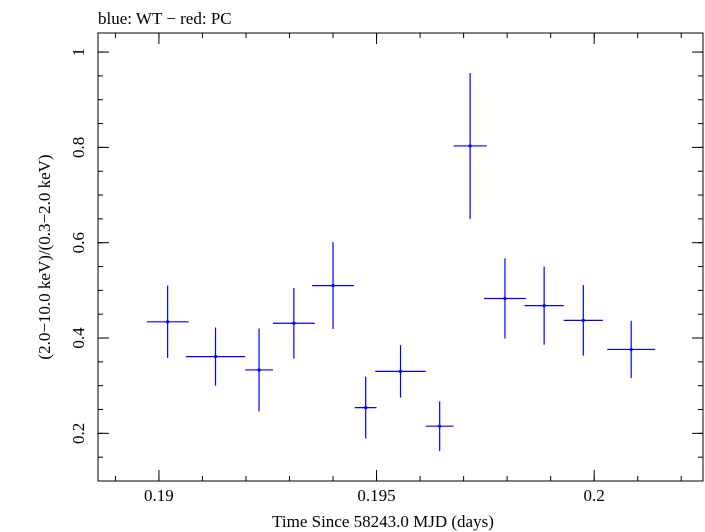 The image size is (705, 532). Describe the element at coordinates (165, 18) in the screenshot. I see `chart-title: blue: WT − red: PC` at that location.